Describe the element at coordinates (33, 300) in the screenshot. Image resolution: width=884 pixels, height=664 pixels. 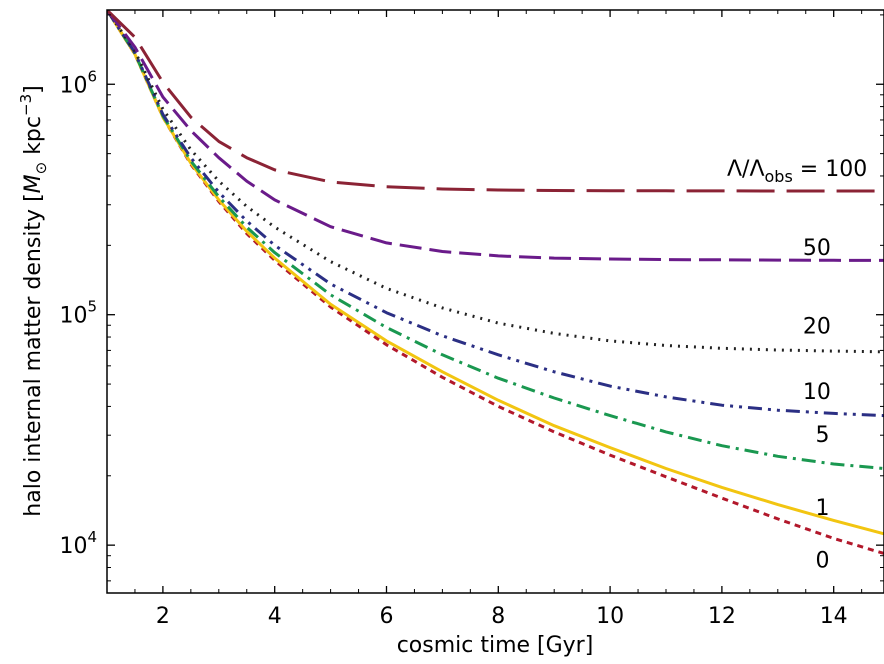
I see `y-axis-label: halo internal matter density [M⊙ kpc−3]` at that location.